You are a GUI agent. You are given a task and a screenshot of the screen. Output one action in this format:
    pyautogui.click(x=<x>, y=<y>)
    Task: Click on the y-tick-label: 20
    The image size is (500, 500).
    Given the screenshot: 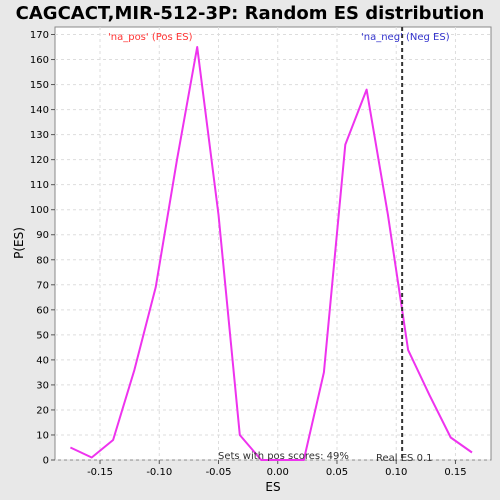 What is the action you would take?
    pyautogui.click(x=42, y=410)
    